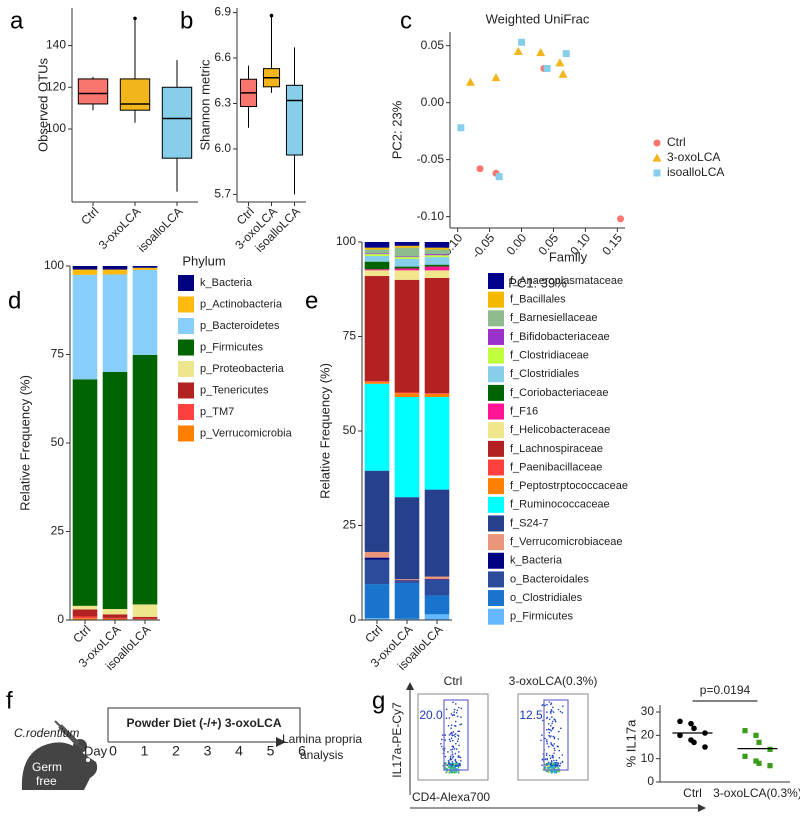  I want to click on legend-label: p_Proteobacteria, so click(242, 369).